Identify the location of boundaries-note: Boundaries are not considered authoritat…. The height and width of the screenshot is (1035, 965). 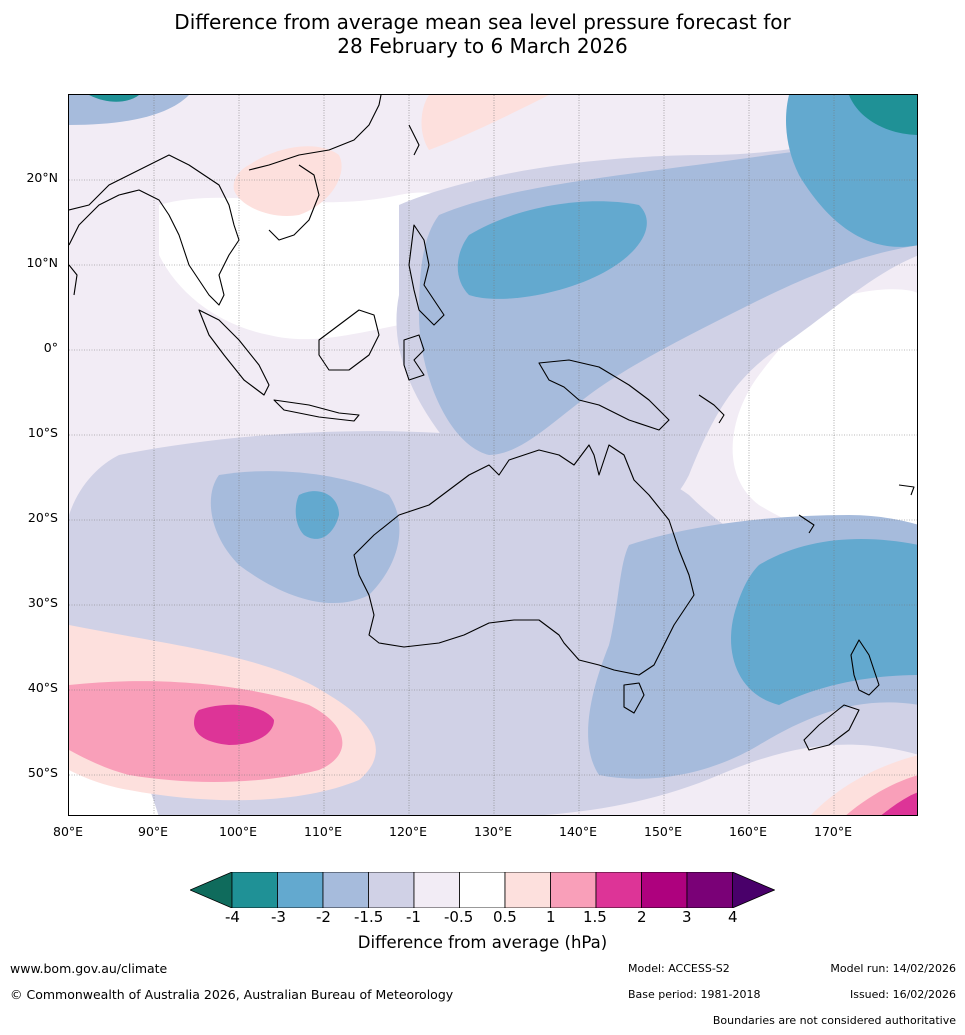
(834, 1020).